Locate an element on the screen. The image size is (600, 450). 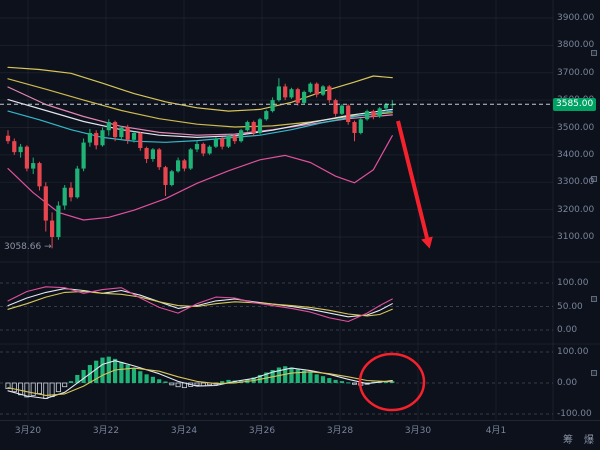
low-price-label: 3058.66 → is located at coordinates (28, 247).